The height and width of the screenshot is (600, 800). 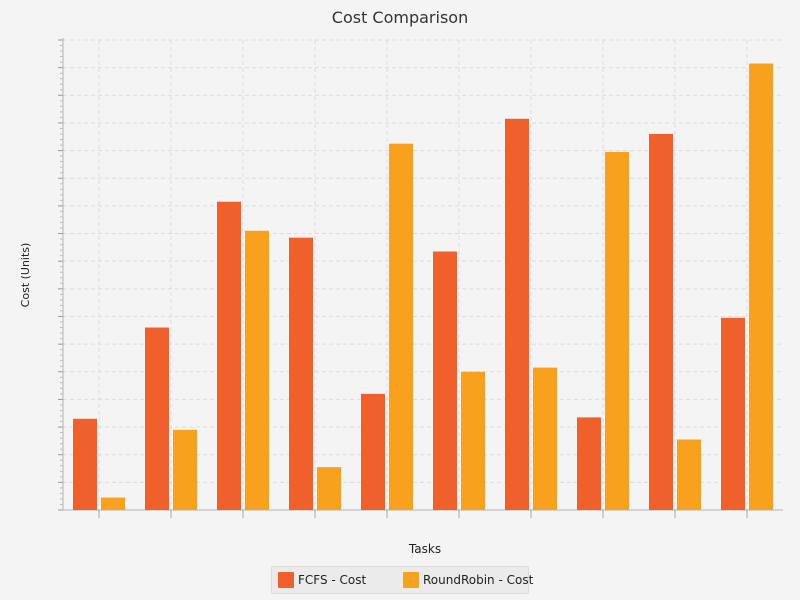 I want to click on legend-label-fcfs: FCFS - Cost, so click(x=332, y=580).